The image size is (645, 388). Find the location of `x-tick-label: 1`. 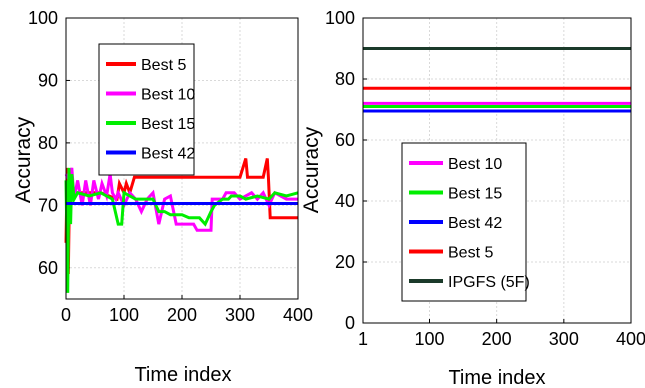

x-tick-label: 1 is located at coordinates (363, 339).